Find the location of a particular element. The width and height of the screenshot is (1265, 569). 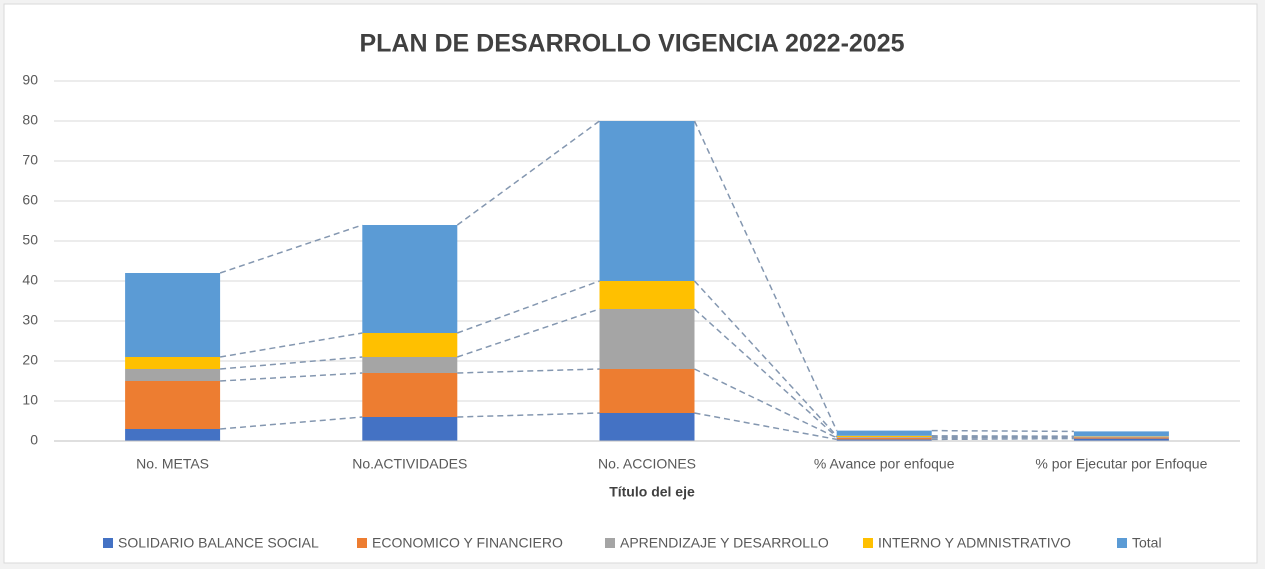

y-tick-label: 40 is located at coordinates (30, 280).